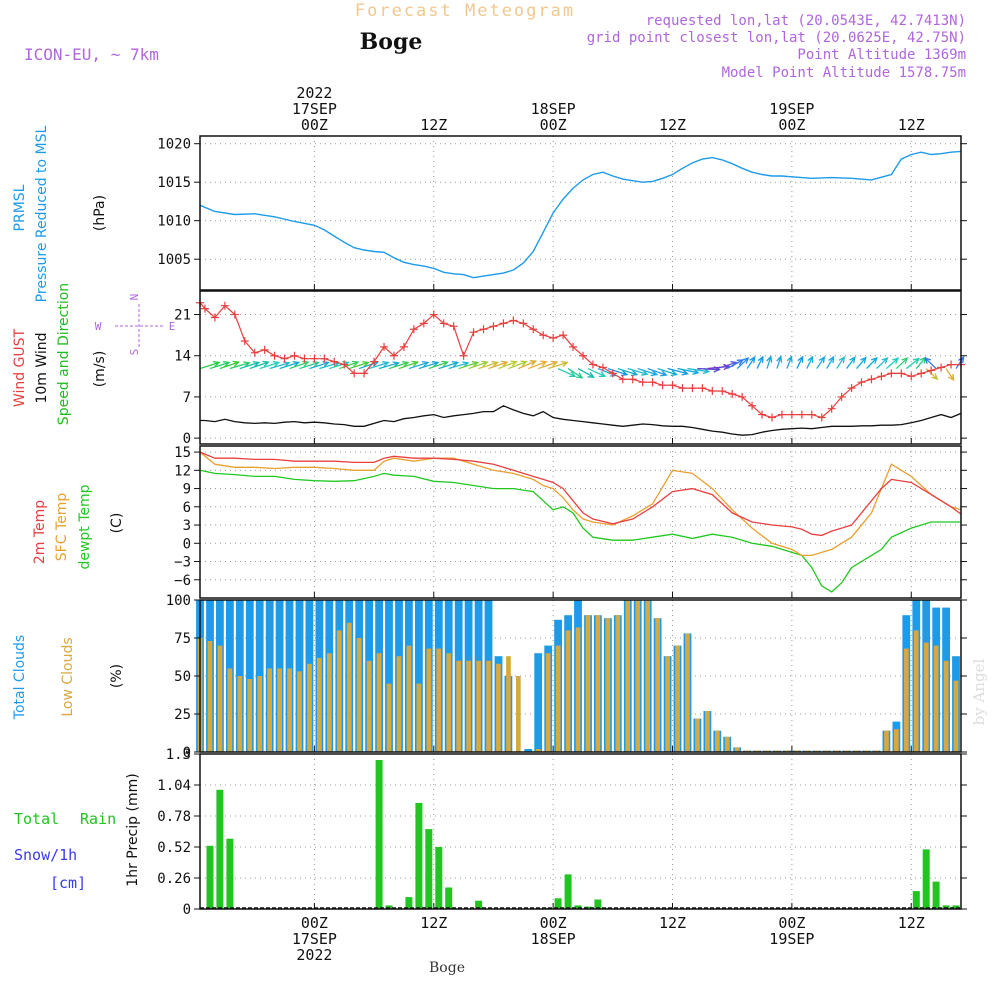 The width and height of the screenshot is (1000, 1000). I want to click on cloud-unit: (%), so click(117, 676).